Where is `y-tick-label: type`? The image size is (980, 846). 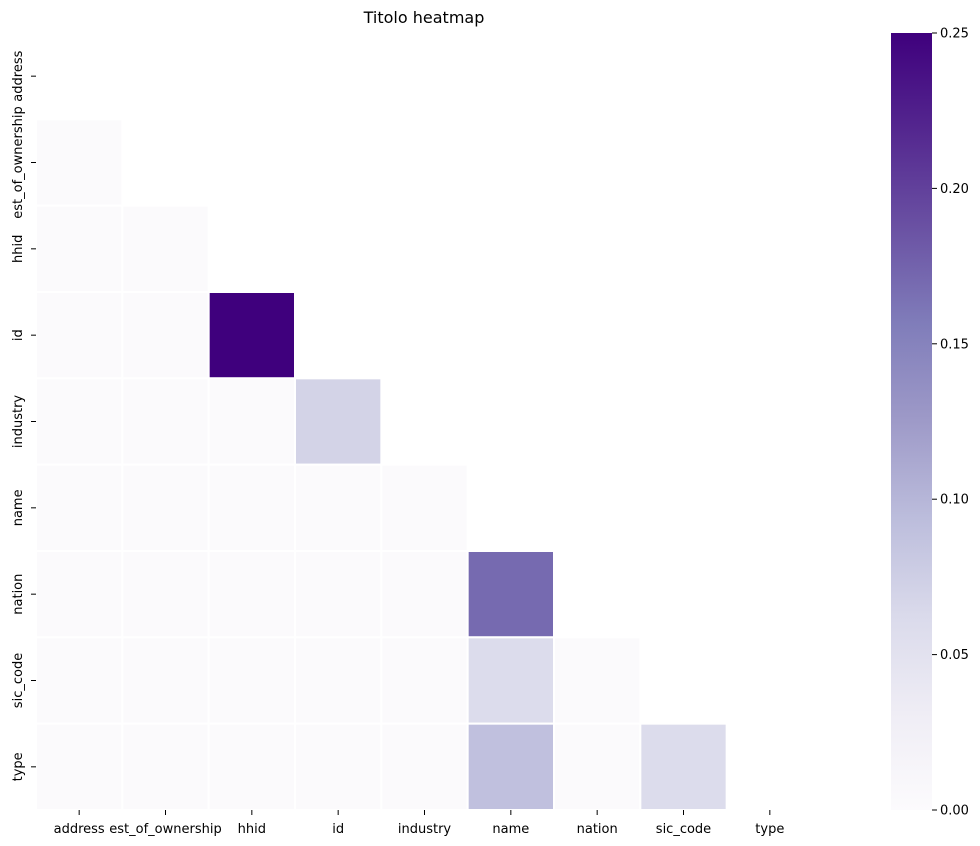
y-tick-label: type is located at coordinates (18, 766).